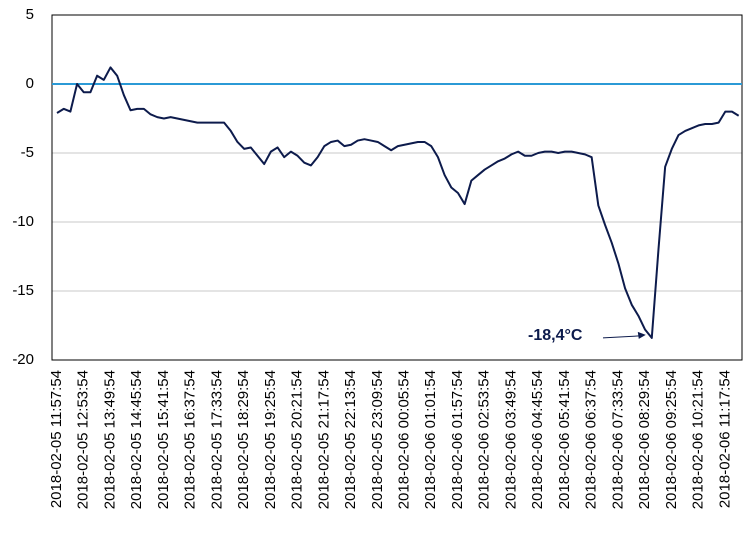  What do you see at coordinates (403, 439) in the screenshot?
I see `x-tick-label: 2018-02-06 00:05:54` at bounding box center [403, 439].